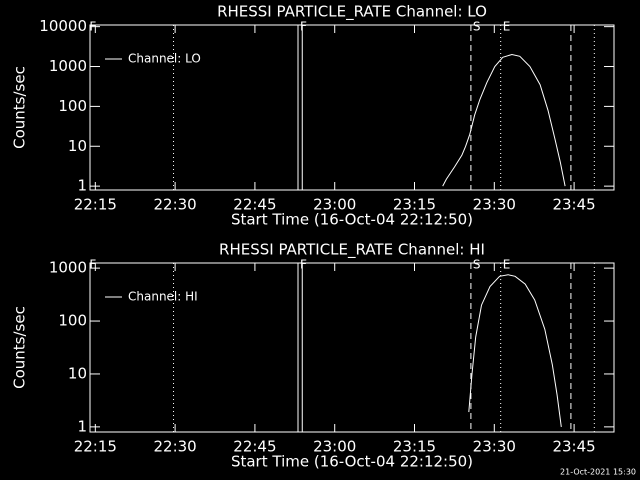 This screenshot has width=640, height=480. What do you see at coordinates (164, 59) in the screenshot?
I see `legend-label: Channel: LO` at bounding box center [164, 59].